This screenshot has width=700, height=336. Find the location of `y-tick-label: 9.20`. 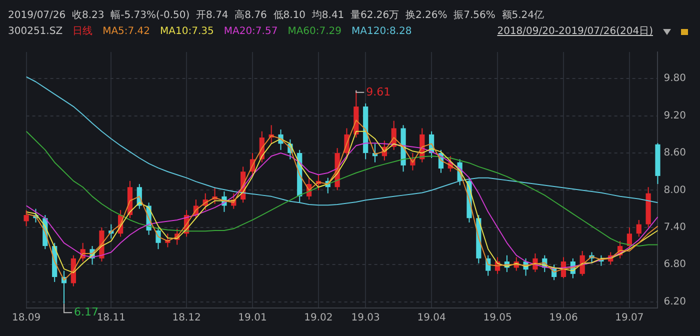

y-tick-label: 9.20 is located at coordinates (675, 116).